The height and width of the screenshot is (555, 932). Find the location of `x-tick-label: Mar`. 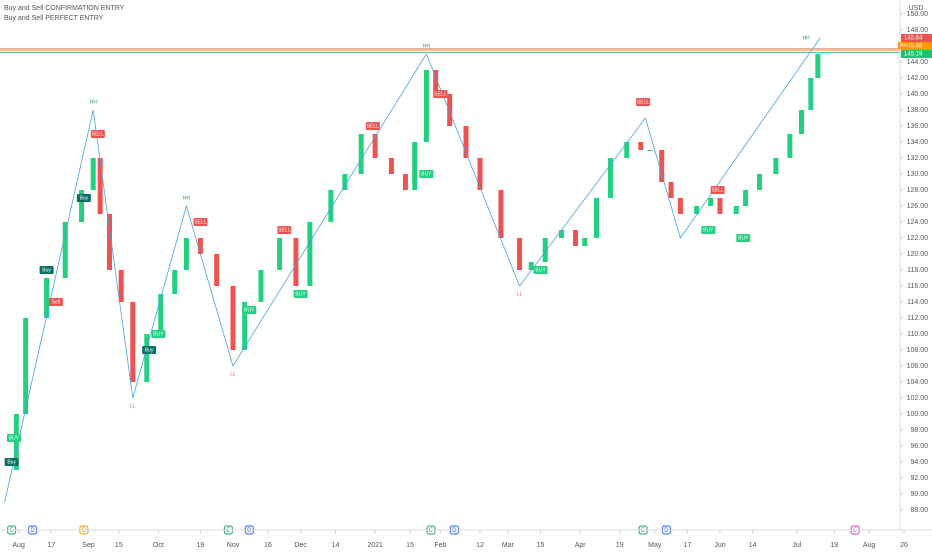

x-tick-label: Mar is located at coordinates (508, 545).